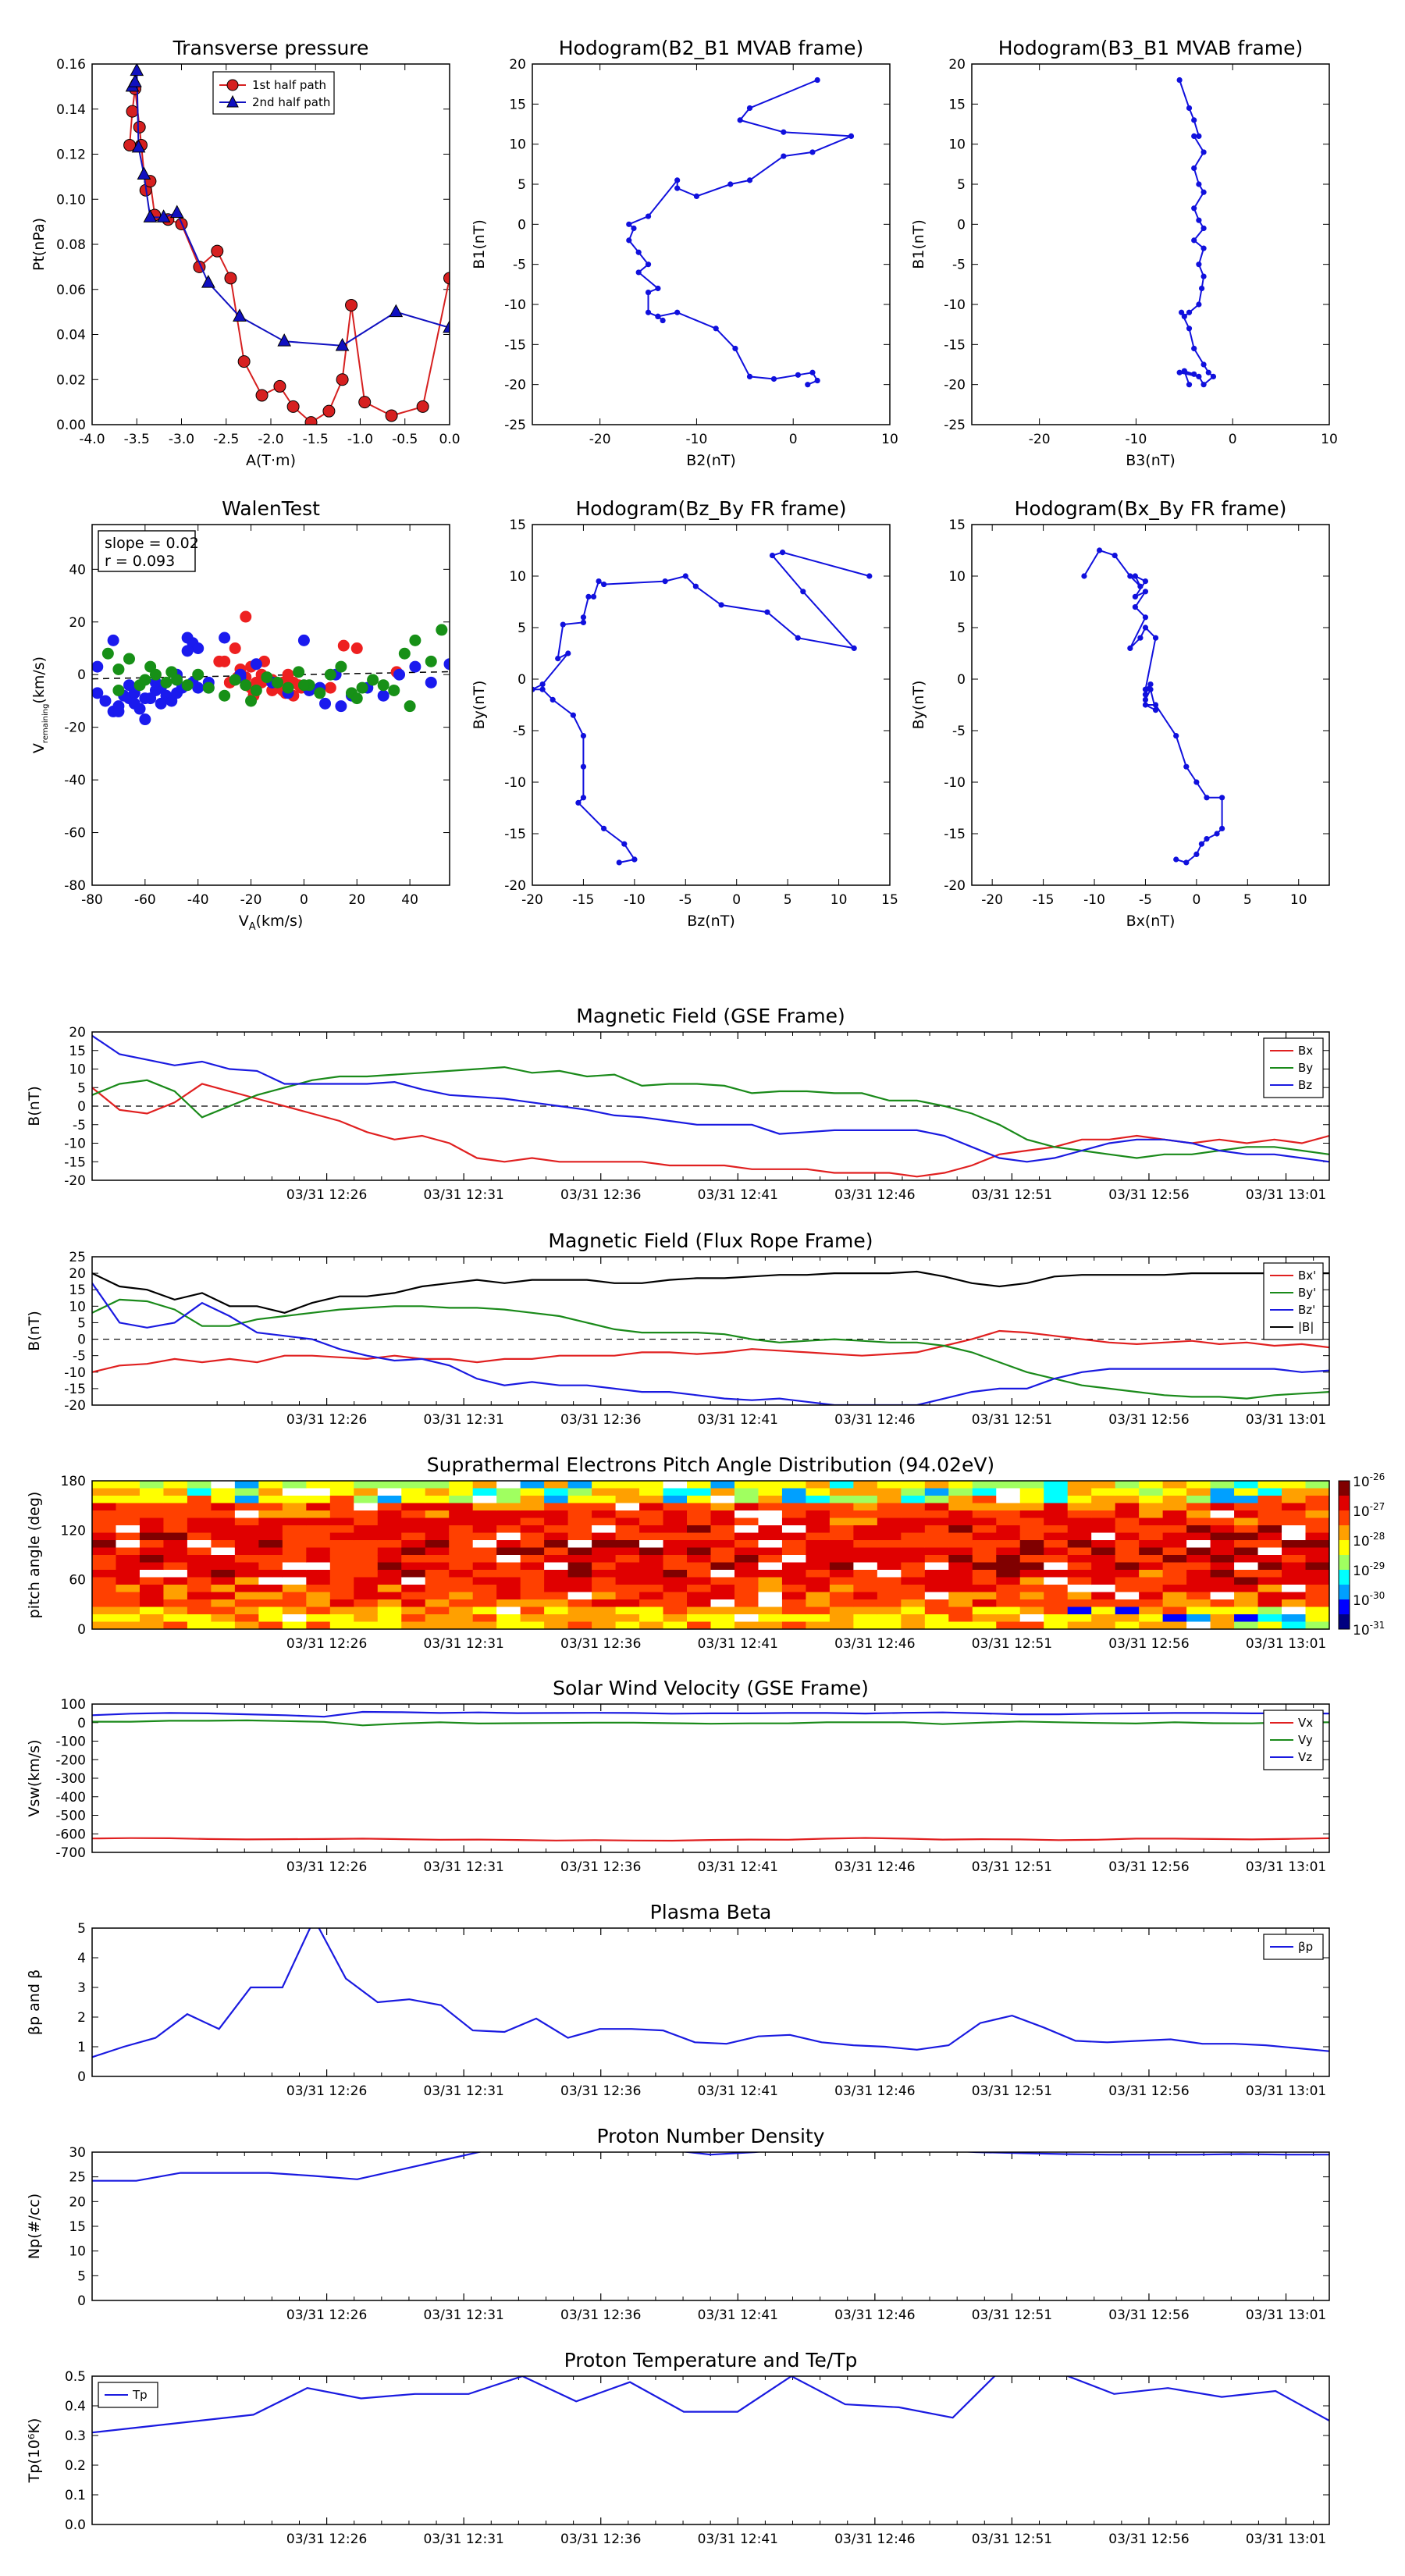 This screenshot has width=1405, height=2576. What do you see at coordinates (81, 1958) in the screenshot?
I see `y-tick-label: 4` at bounding box center [81, 1958].